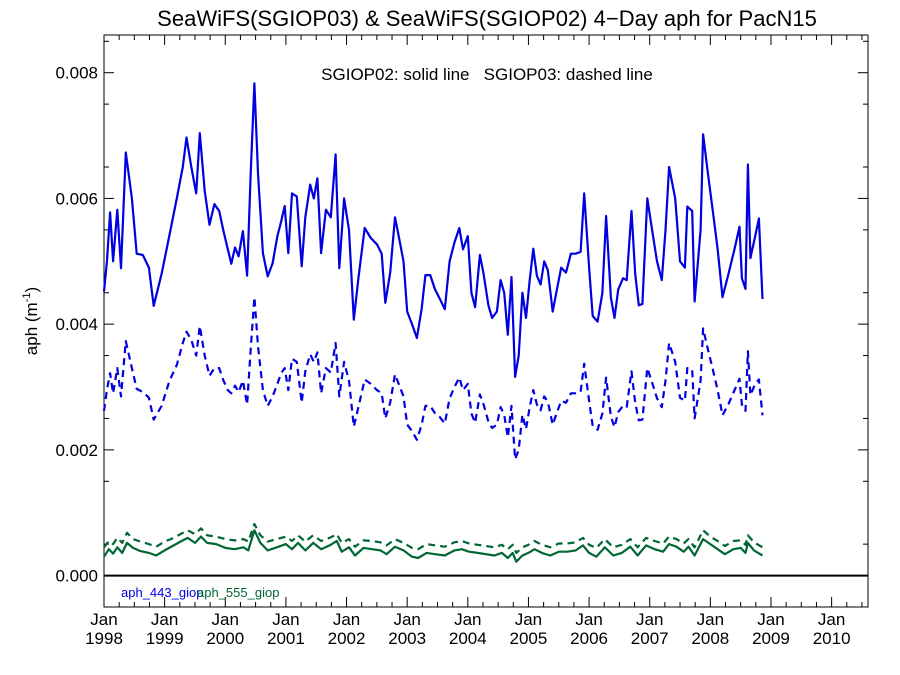 This screenshot has width=900, height=675. What do you see at coordinates (286, 638) in the screenshot?
I see `x-tick-year: 2001` at bounding box center [286, 638].